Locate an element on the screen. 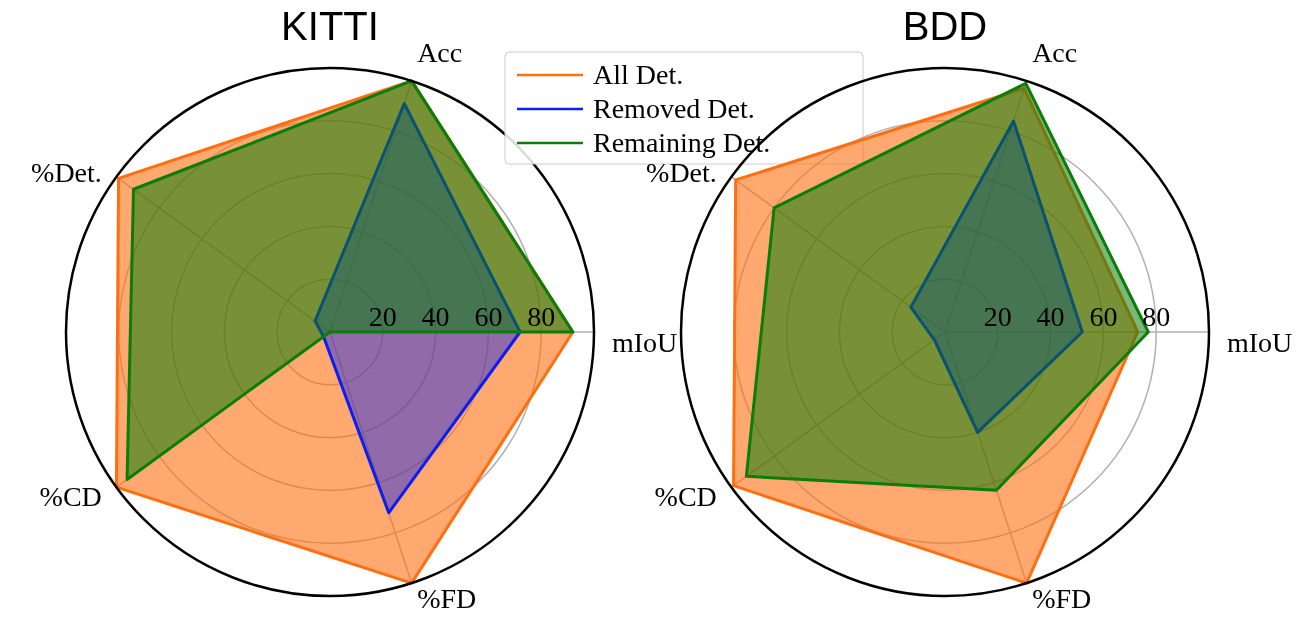 The height and width of the screenshot is (626, 1311). legend-label: Removed Det. is located at coordinates (674, 108).